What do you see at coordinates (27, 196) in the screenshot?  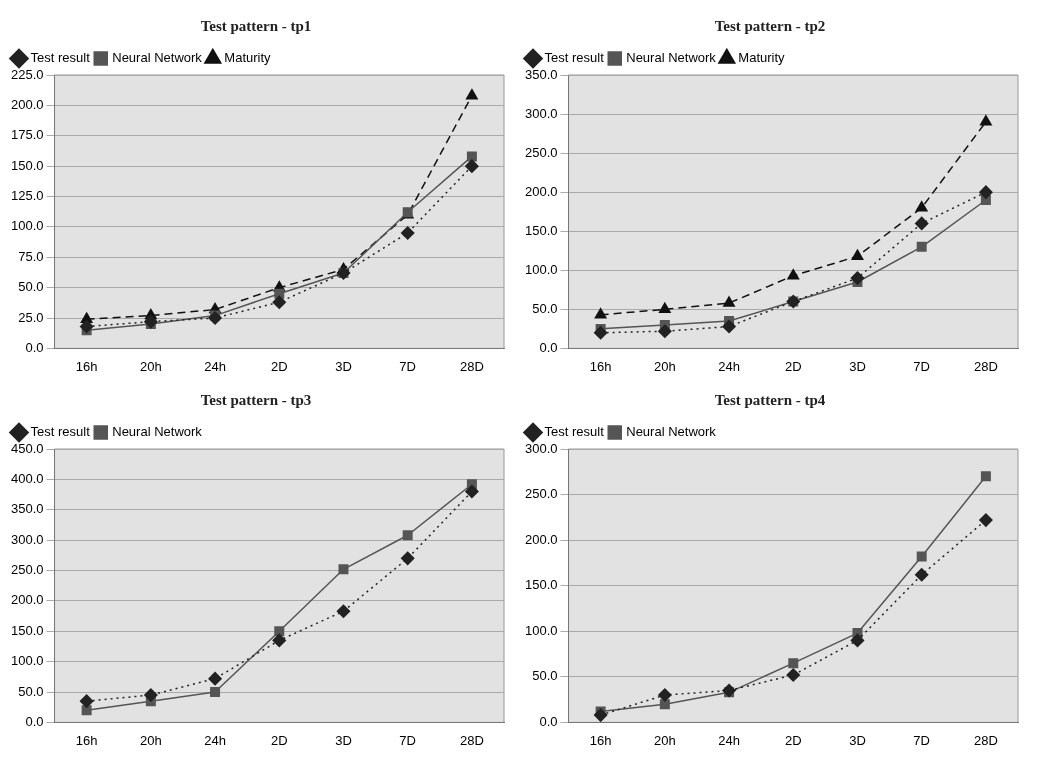 I see `y-tick-label: 125.0` at bounding box center [27, 196].